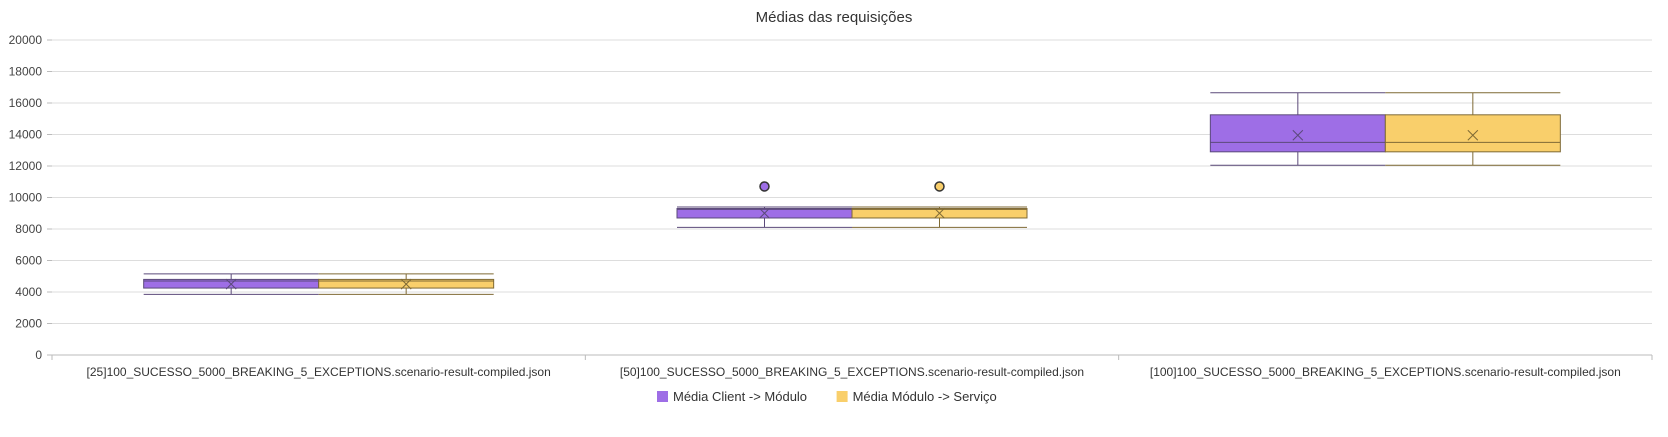  Describe the element at coordinates (28, 261) in the screenshot. I see `y-tick-label: 6000` at that location.